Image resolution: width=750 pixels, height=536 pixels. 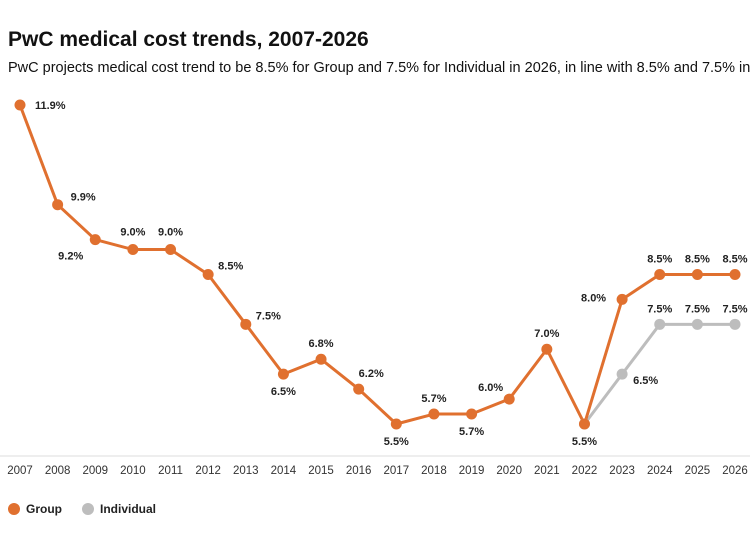 I want to click on x-tick-label: 2020, so click(x=509, y=471).